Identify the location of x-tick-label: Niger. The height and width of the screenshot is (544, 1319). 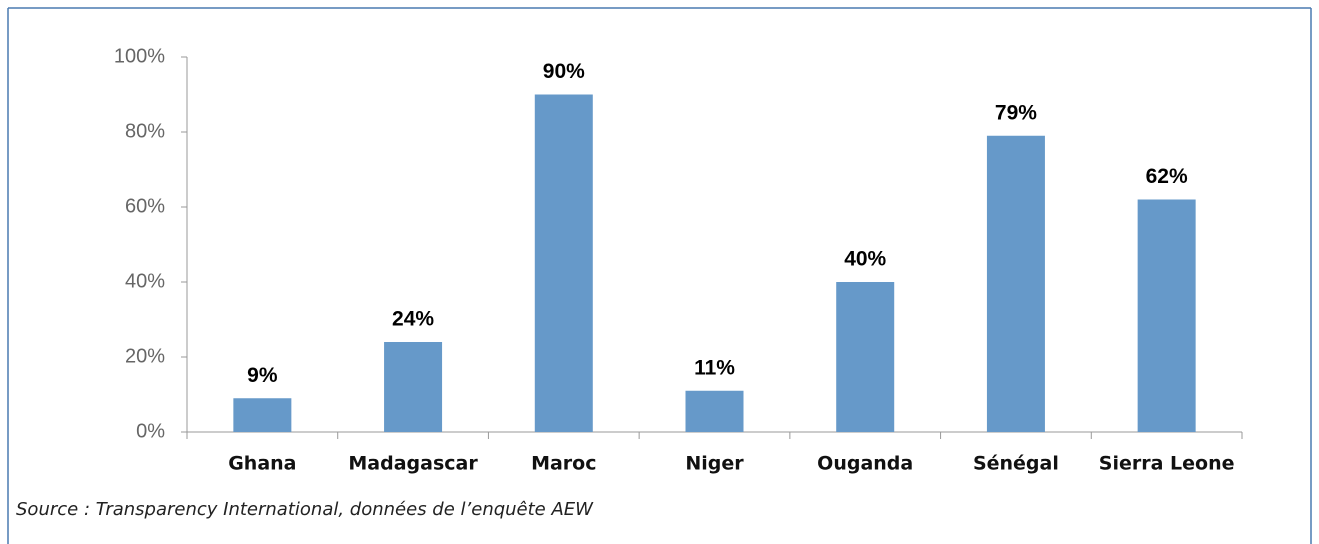
(714, 464).